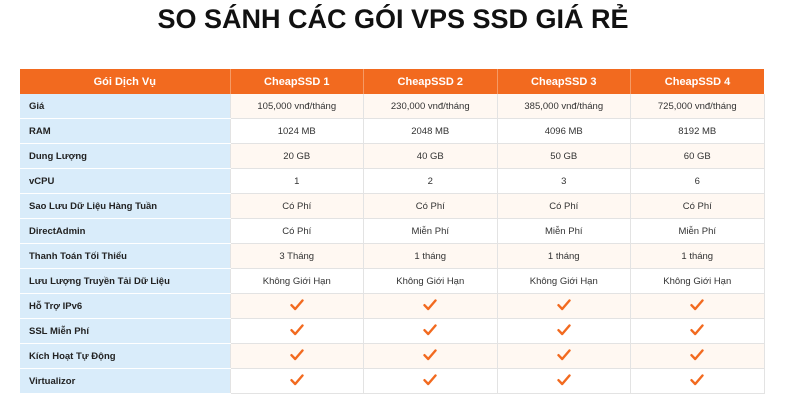  What do you see at coordinates (430, 106) in the screenshot?
I see `table-cell: 230,000 vnđ/tháng` at bounding box center [430, 106].